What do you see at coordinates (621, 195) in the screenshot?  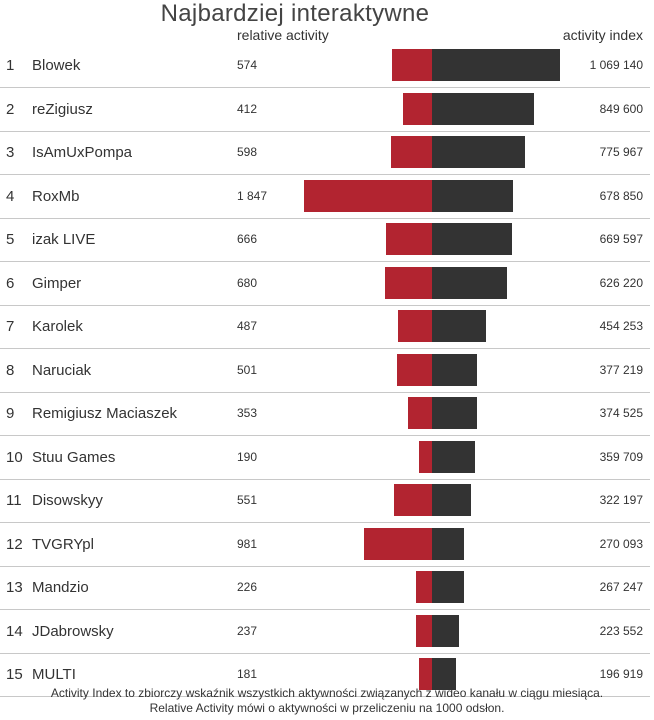 I see `activity-index-value: 678 850` at bounding box center [621, 195].